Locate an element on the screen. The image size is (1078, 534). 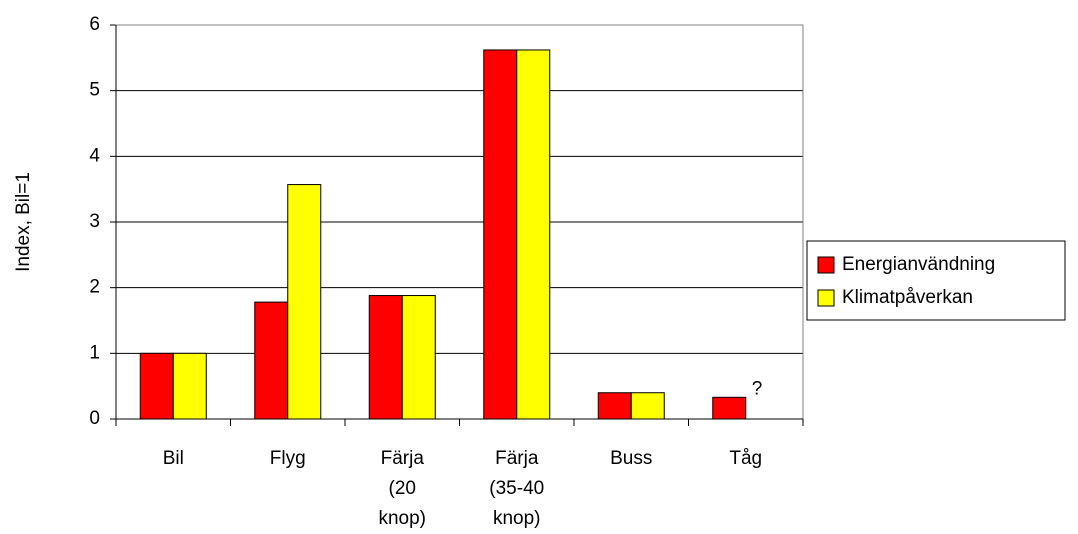
x-tick-line: (20 is located at coordinates (402, 488).